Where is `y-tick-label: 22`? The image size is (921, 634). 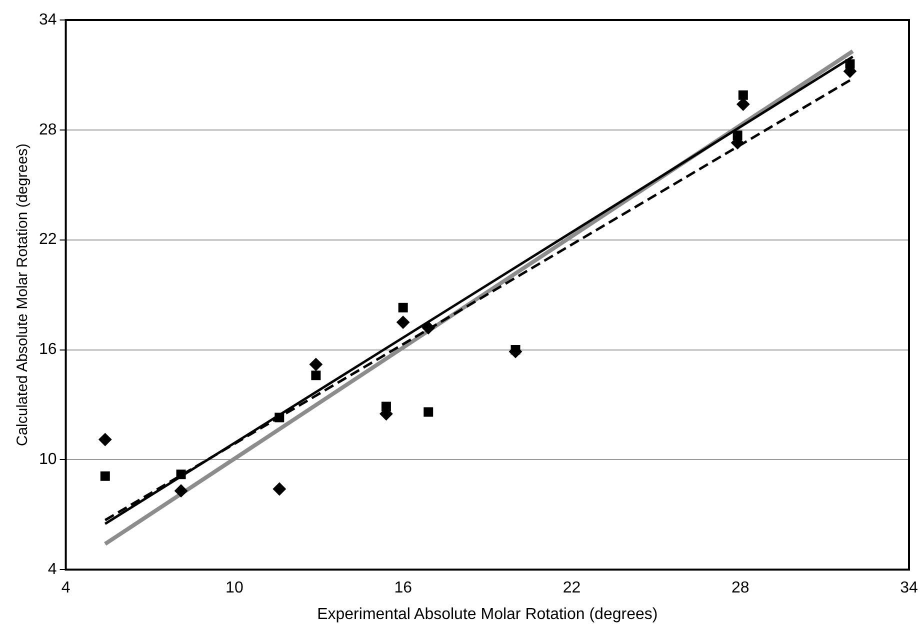 y-tick-label: 22 is located at coordinates (48, 239).